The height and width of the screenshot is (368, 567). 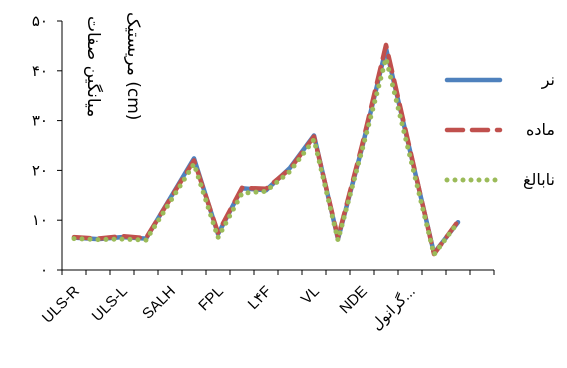 I want to click on x-tick-label: ULS-L, so click(x=110, y=304).